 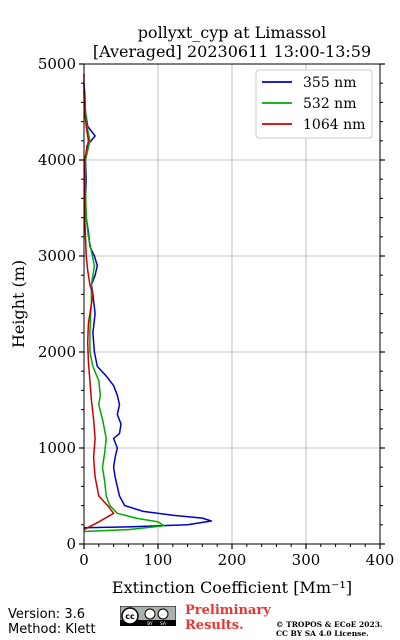 What do you see at coordinates (158, 560) in the screenshot?
I see `x-tick-label: 100` at bounding box center [158, 560].